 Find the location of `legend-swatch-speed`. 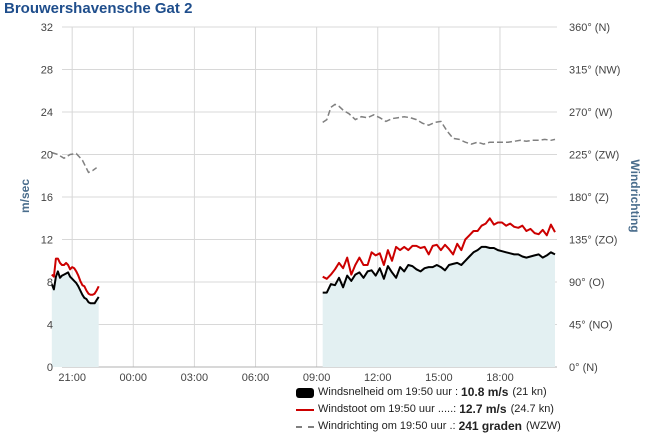

legend-swatch-speed is located at coordinates (305, 392).